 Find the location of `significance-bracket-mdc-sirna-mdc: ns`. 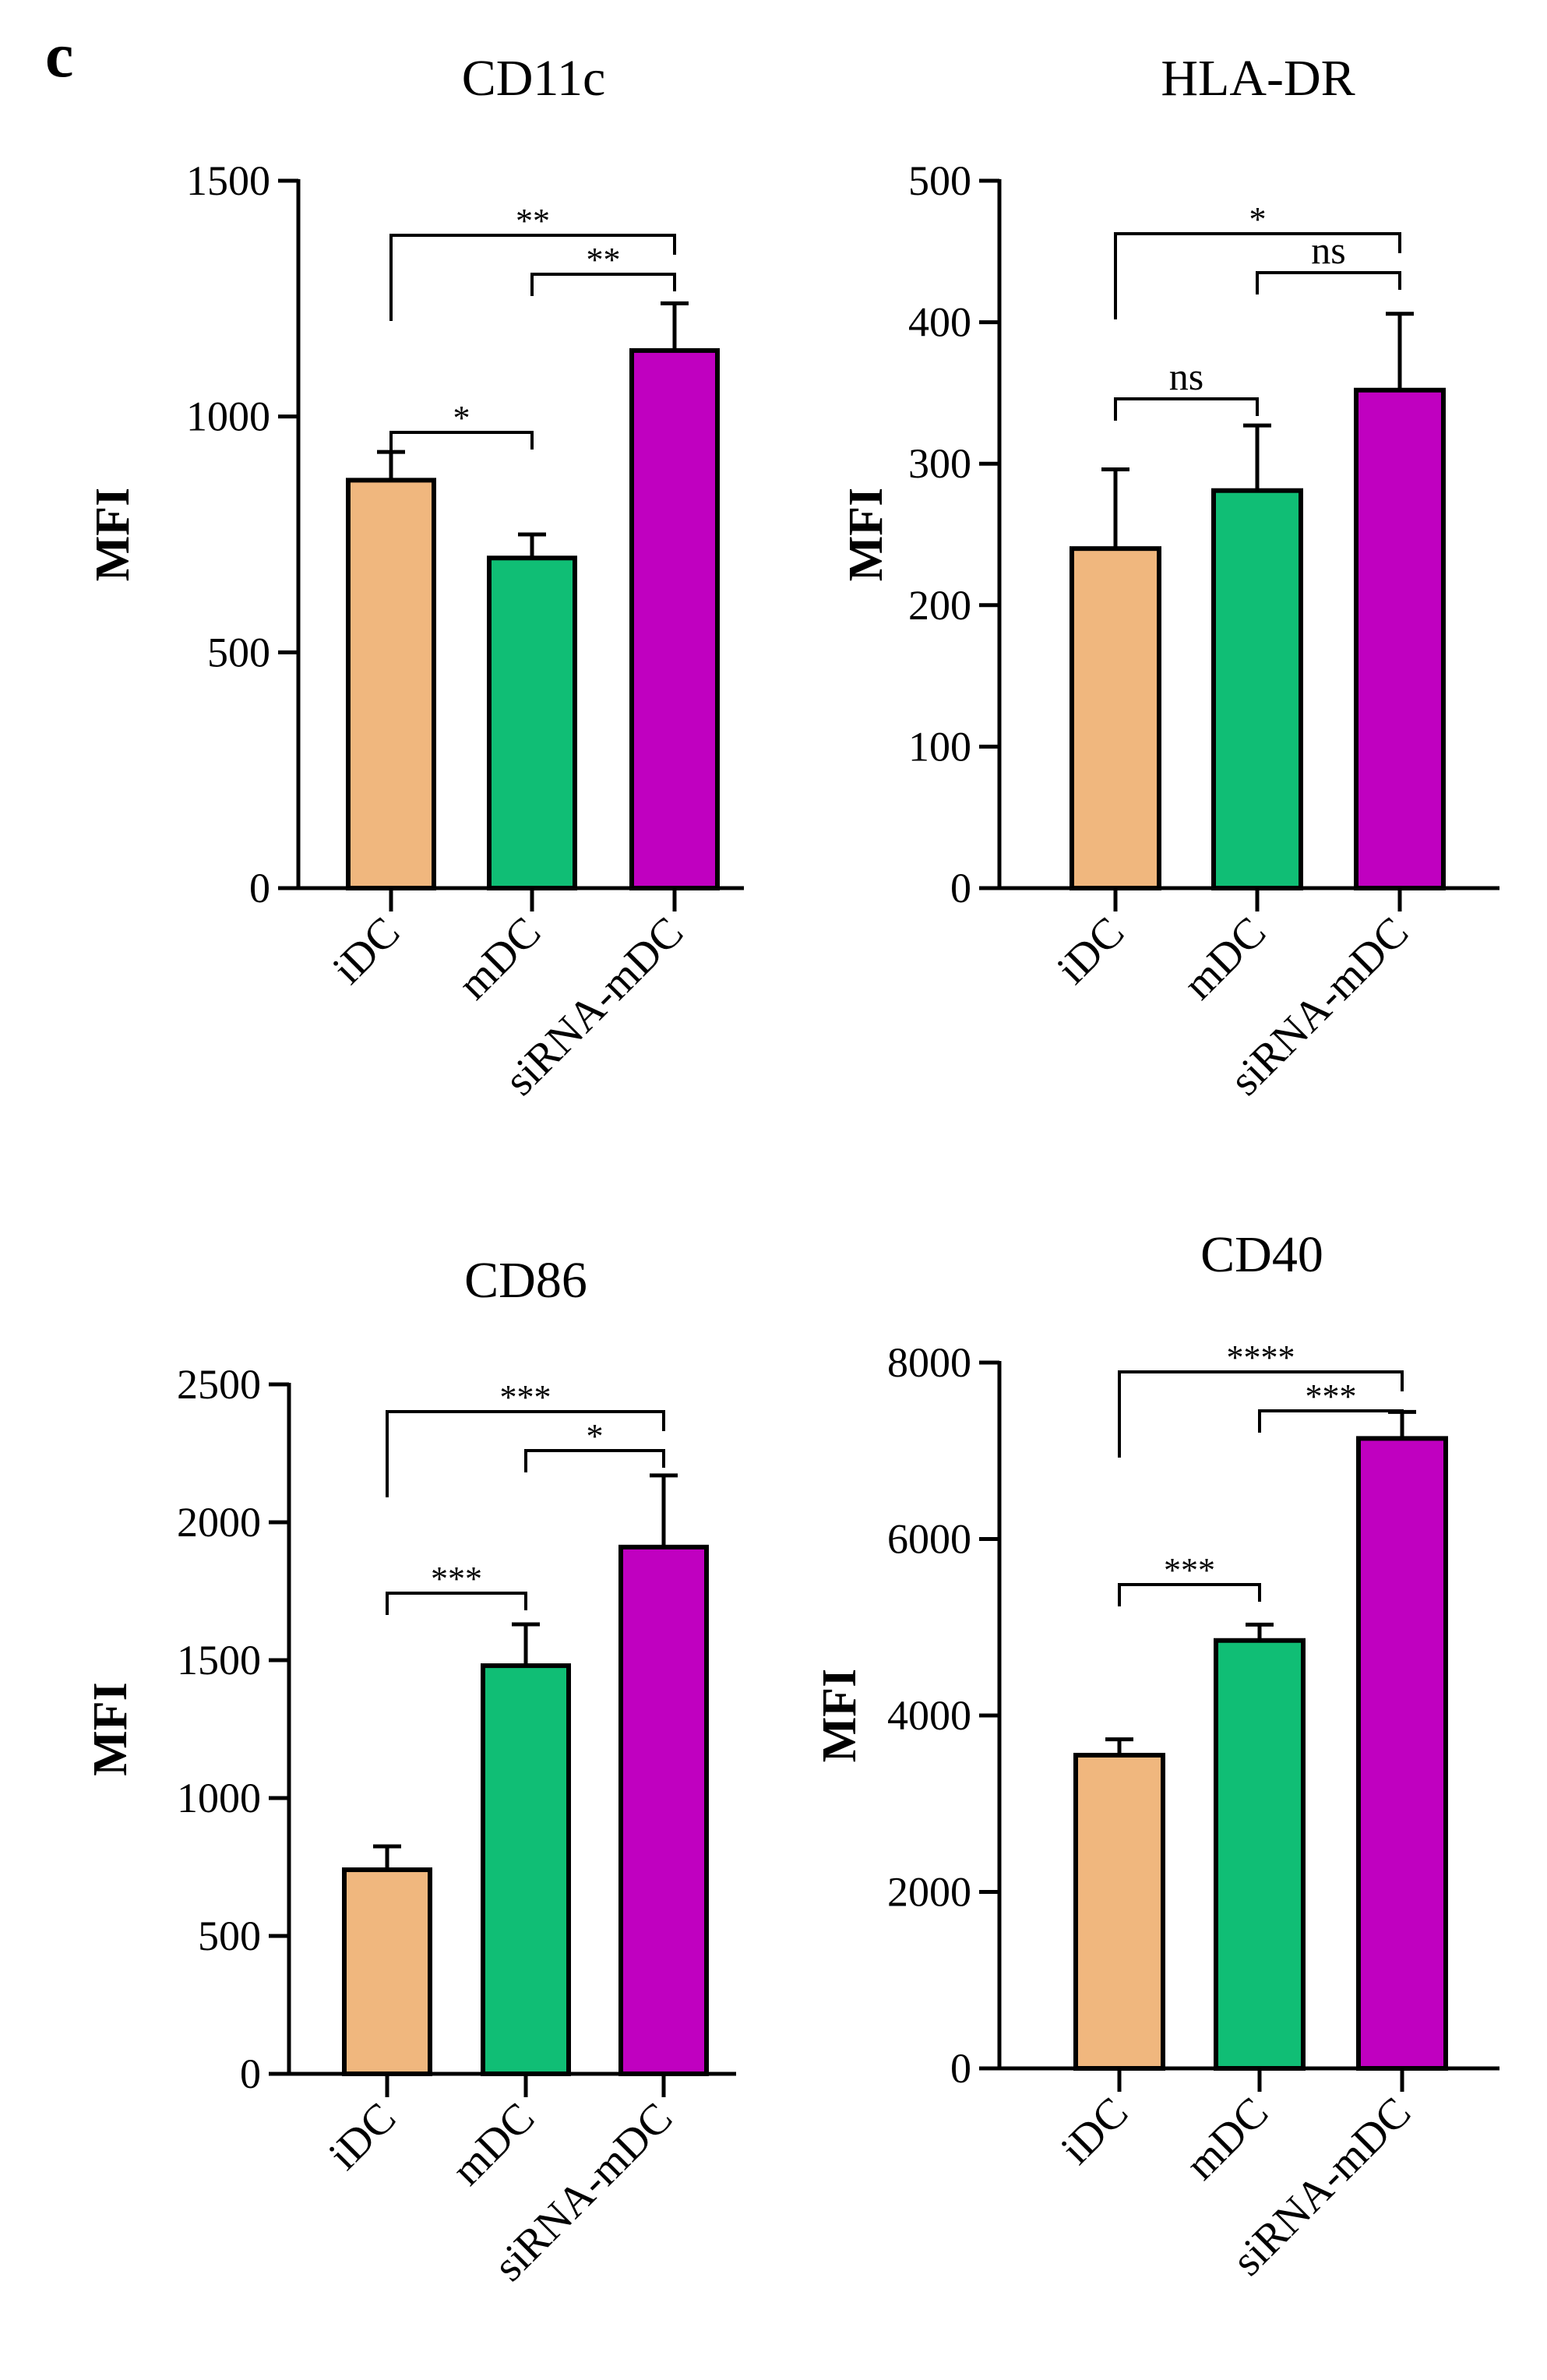

significance-bracket-mdc-sirna-mdc: ns is located at coordinates (1329, 261).